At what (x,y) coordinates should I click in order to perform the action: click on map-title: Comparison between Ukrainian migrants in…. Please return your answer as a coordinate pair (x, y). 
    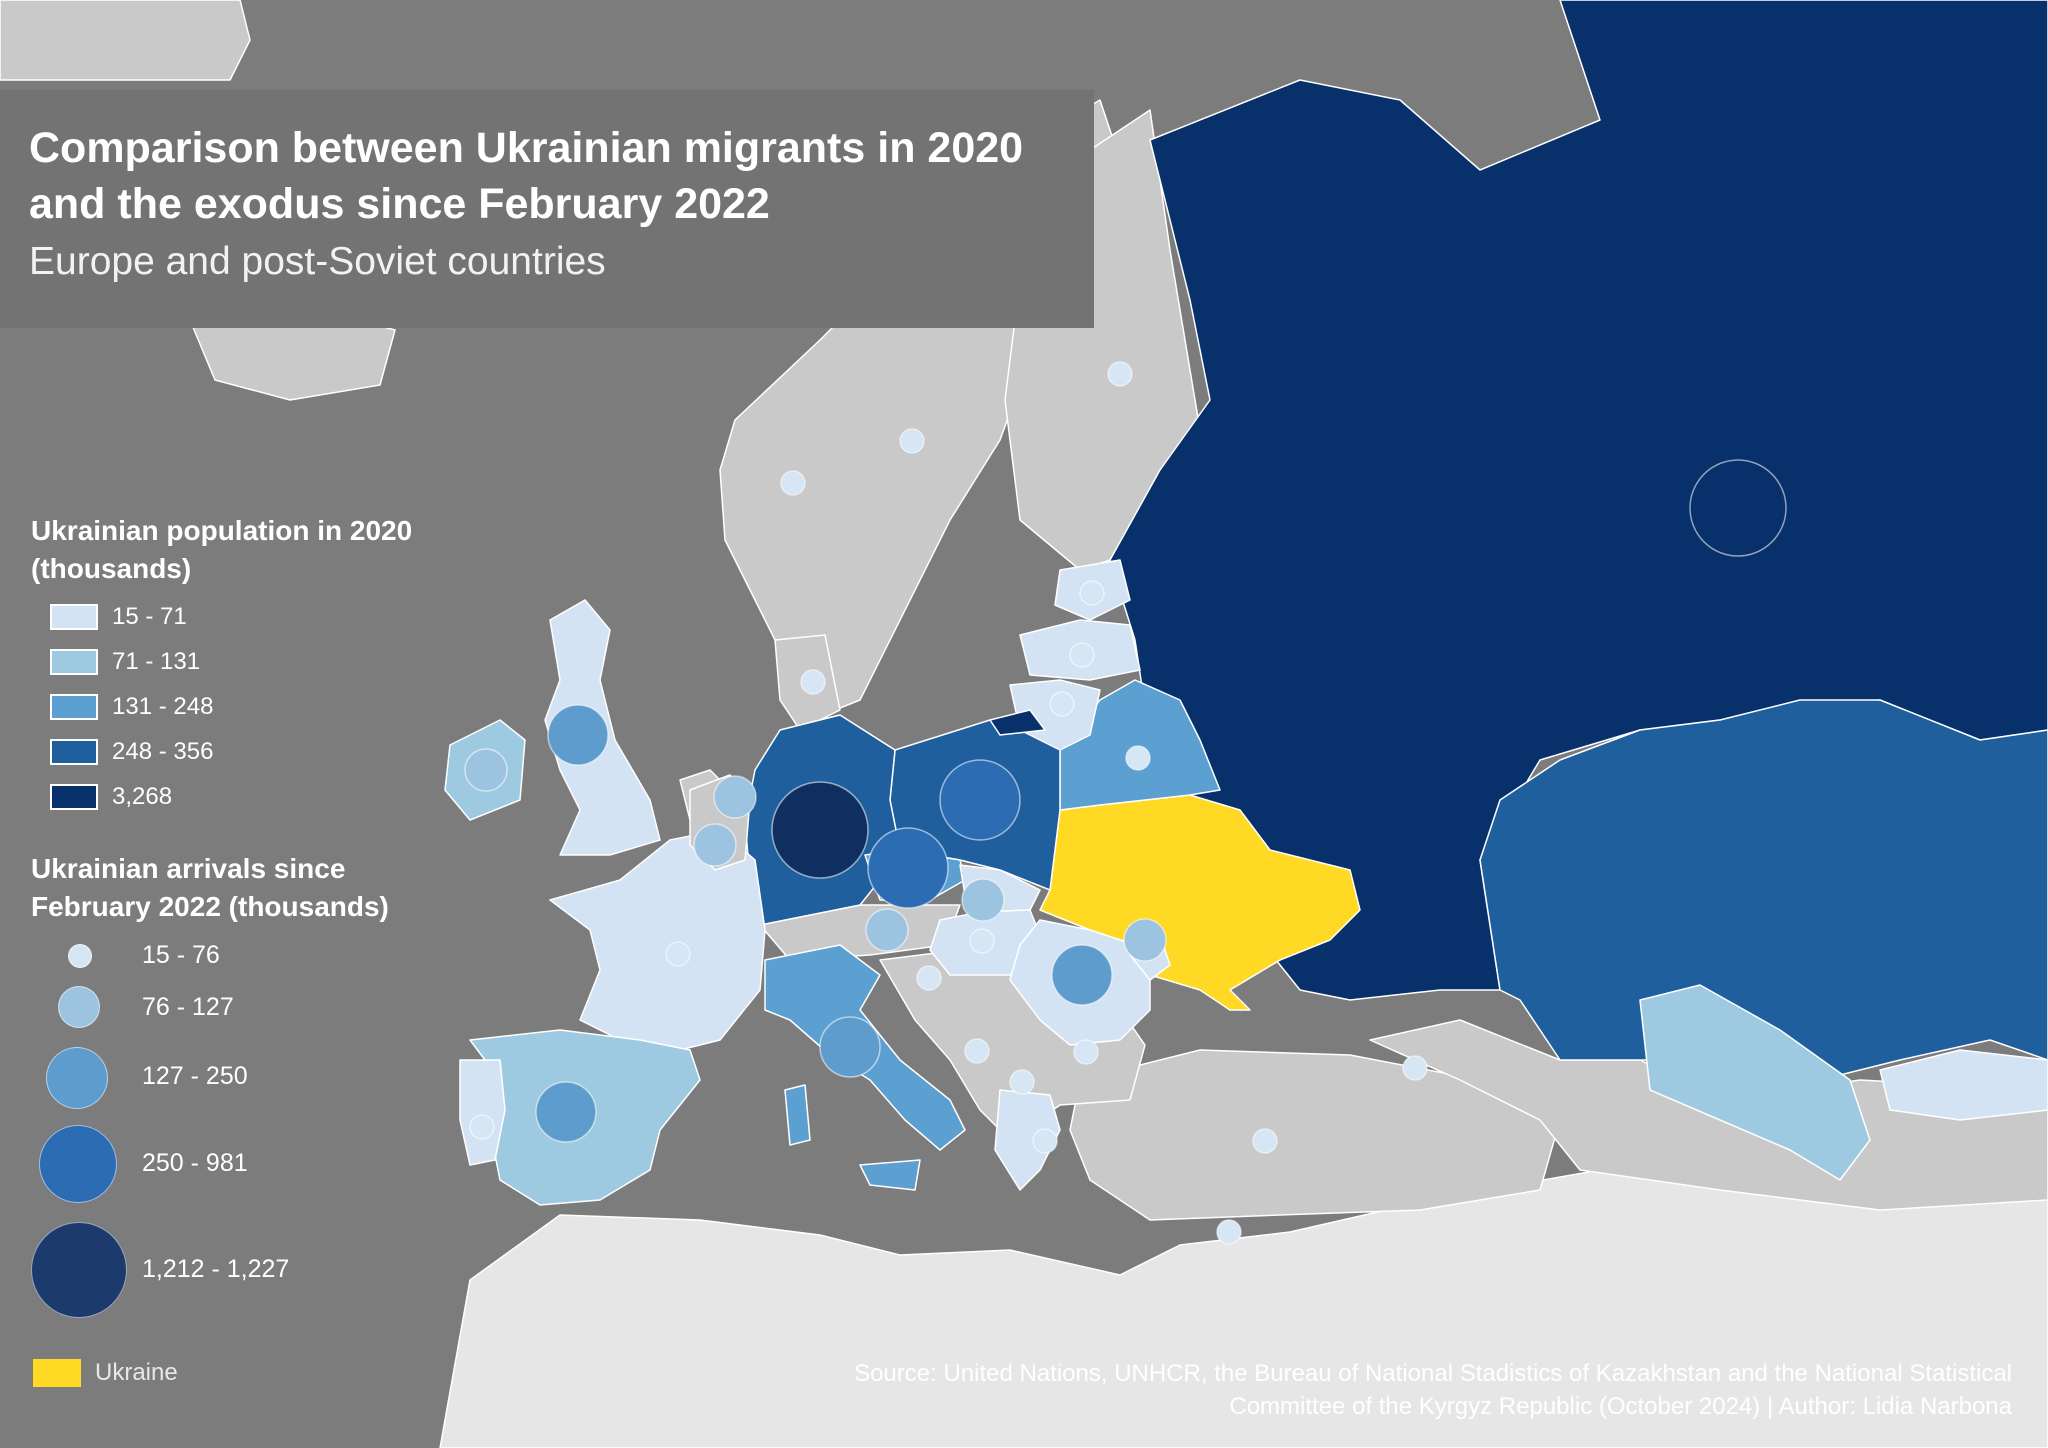
    Looking at the image, I should click on (526, 176).